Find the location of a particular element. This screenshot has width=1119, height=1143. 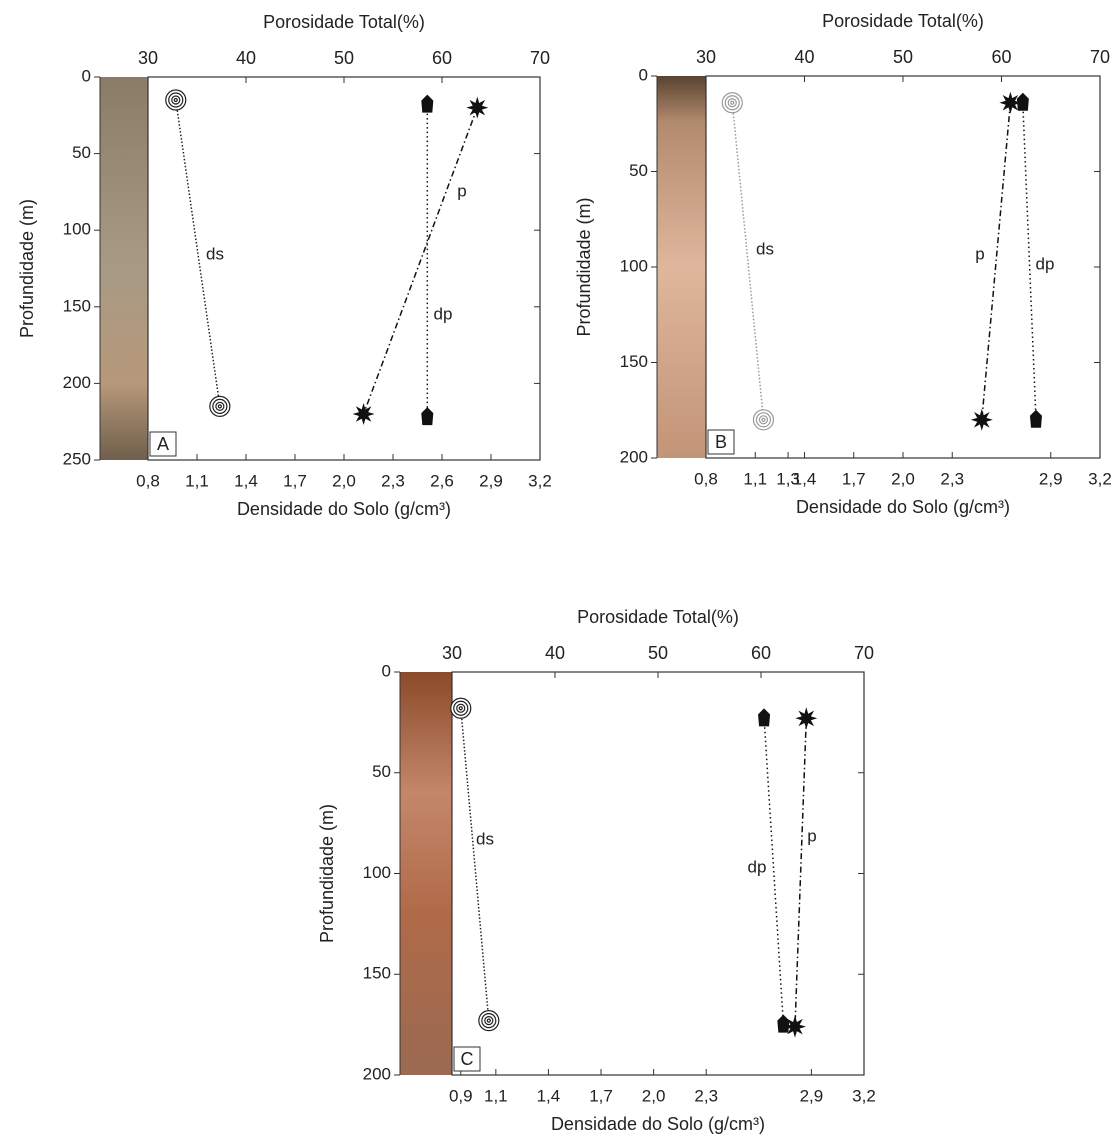

x2-tick-label: 40 is located at coordinates (555, 653).